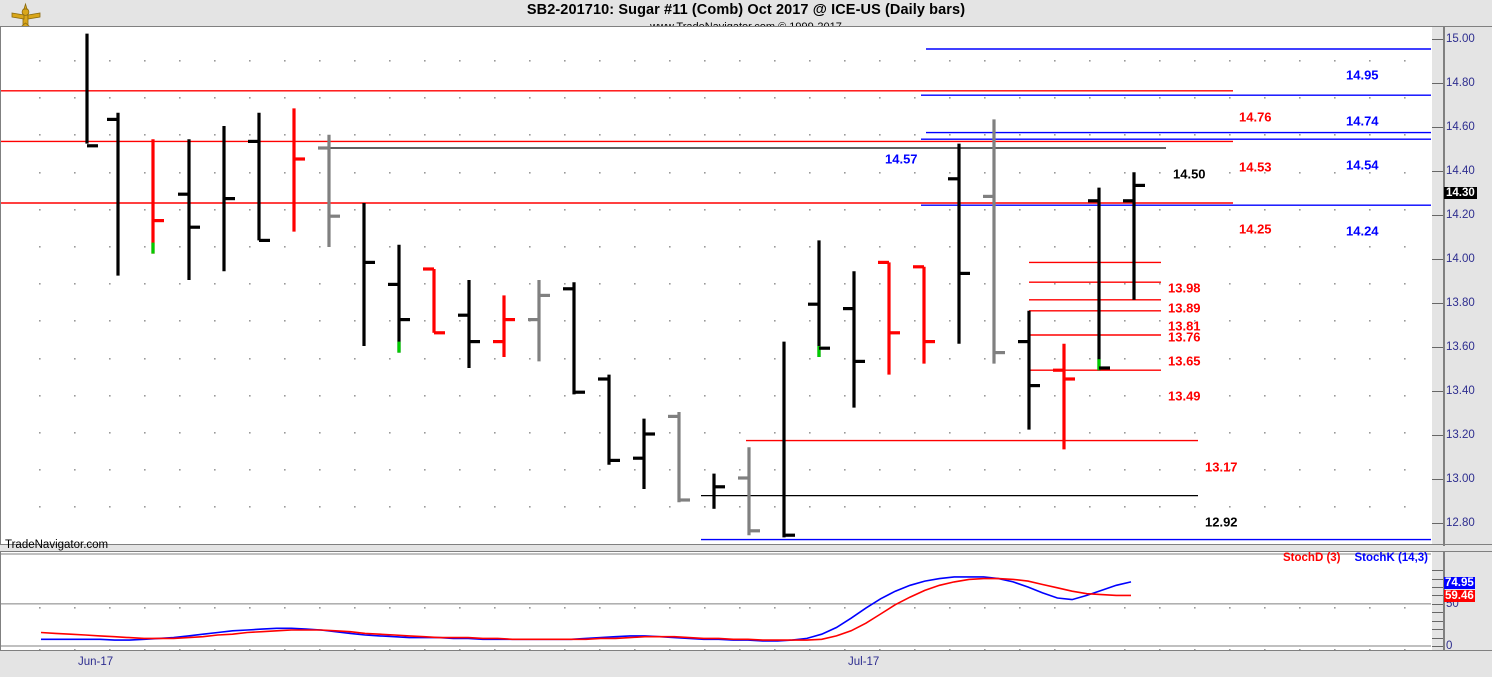  I want to click on stochastic-value-tag: 74.95, so click(1459, 582).